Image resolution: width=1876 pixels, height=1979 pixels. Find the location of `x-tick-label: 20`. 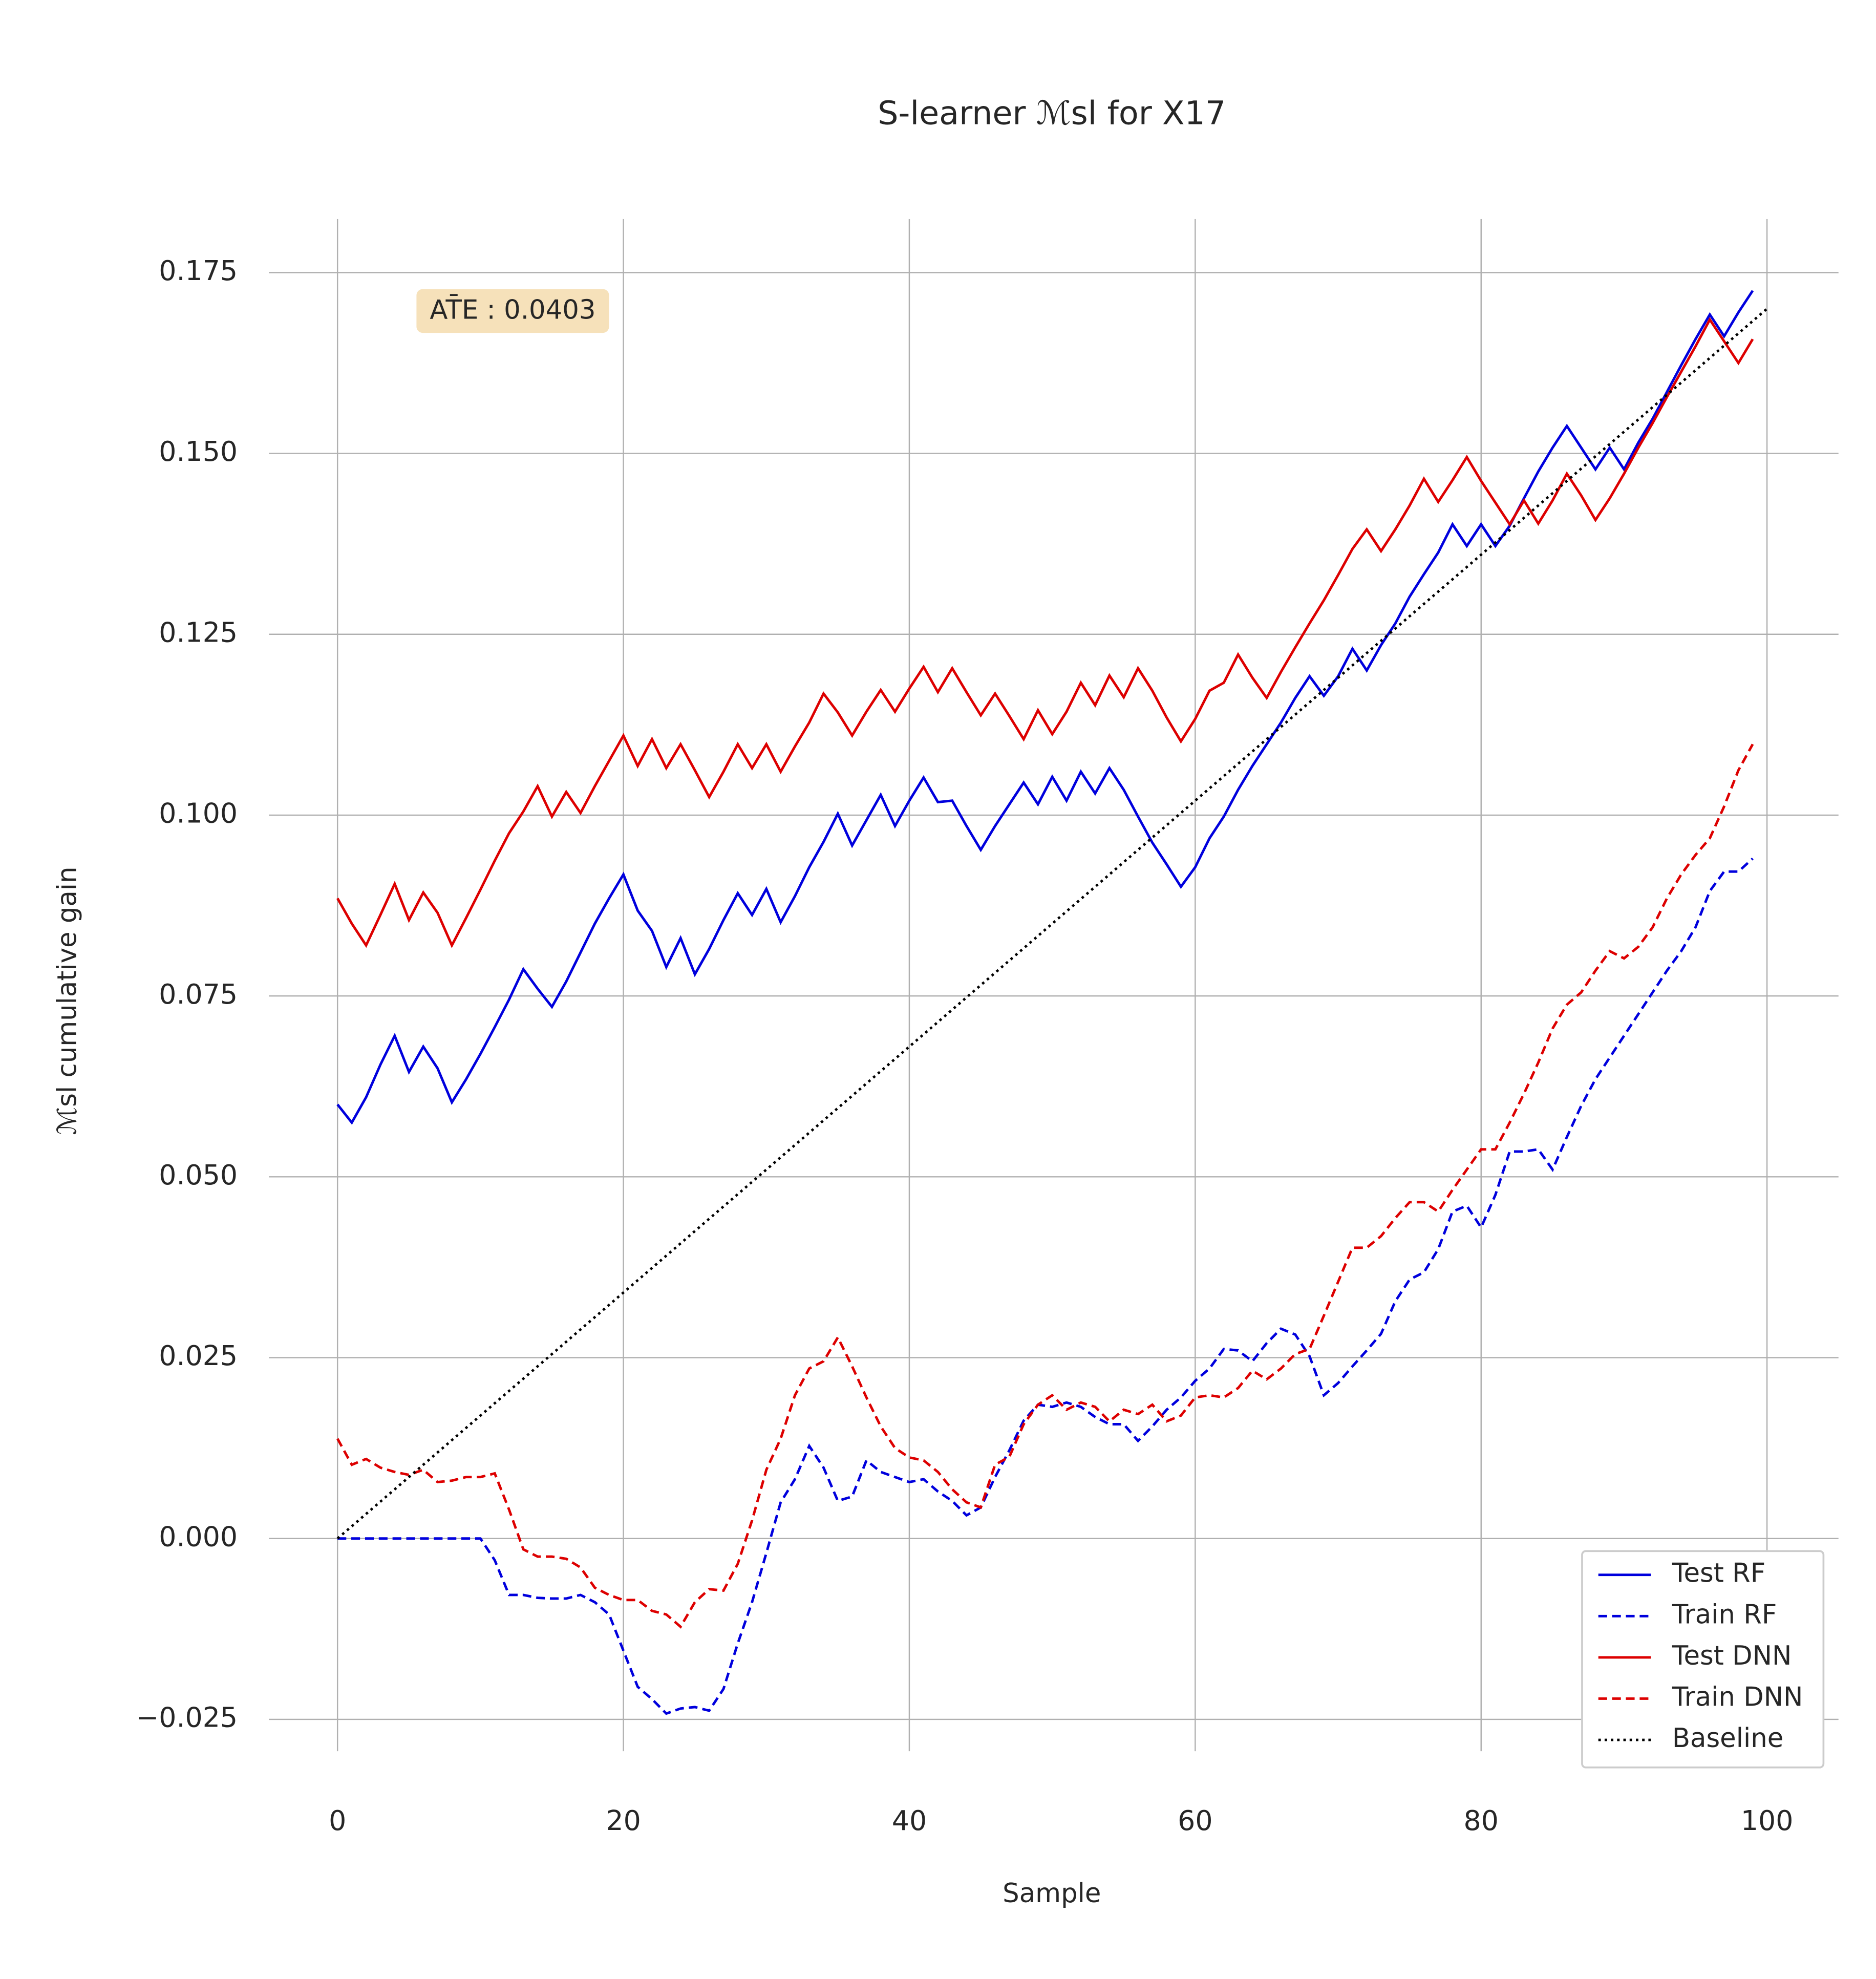

x-tick-label: 20 is located at coordinates (623, 1820).